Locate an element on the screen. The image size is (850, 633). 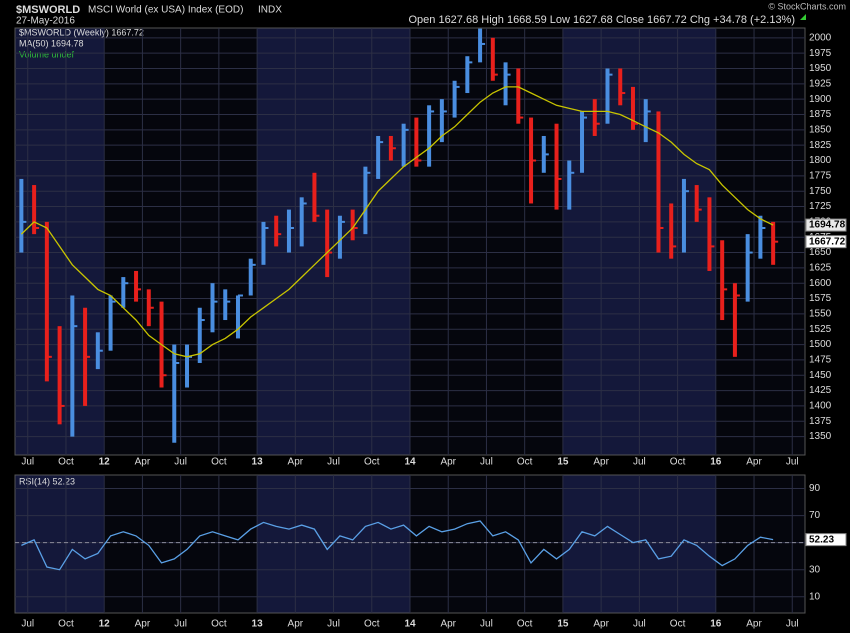
y-tick-label: 1750 is located at coordinates (820, 191).